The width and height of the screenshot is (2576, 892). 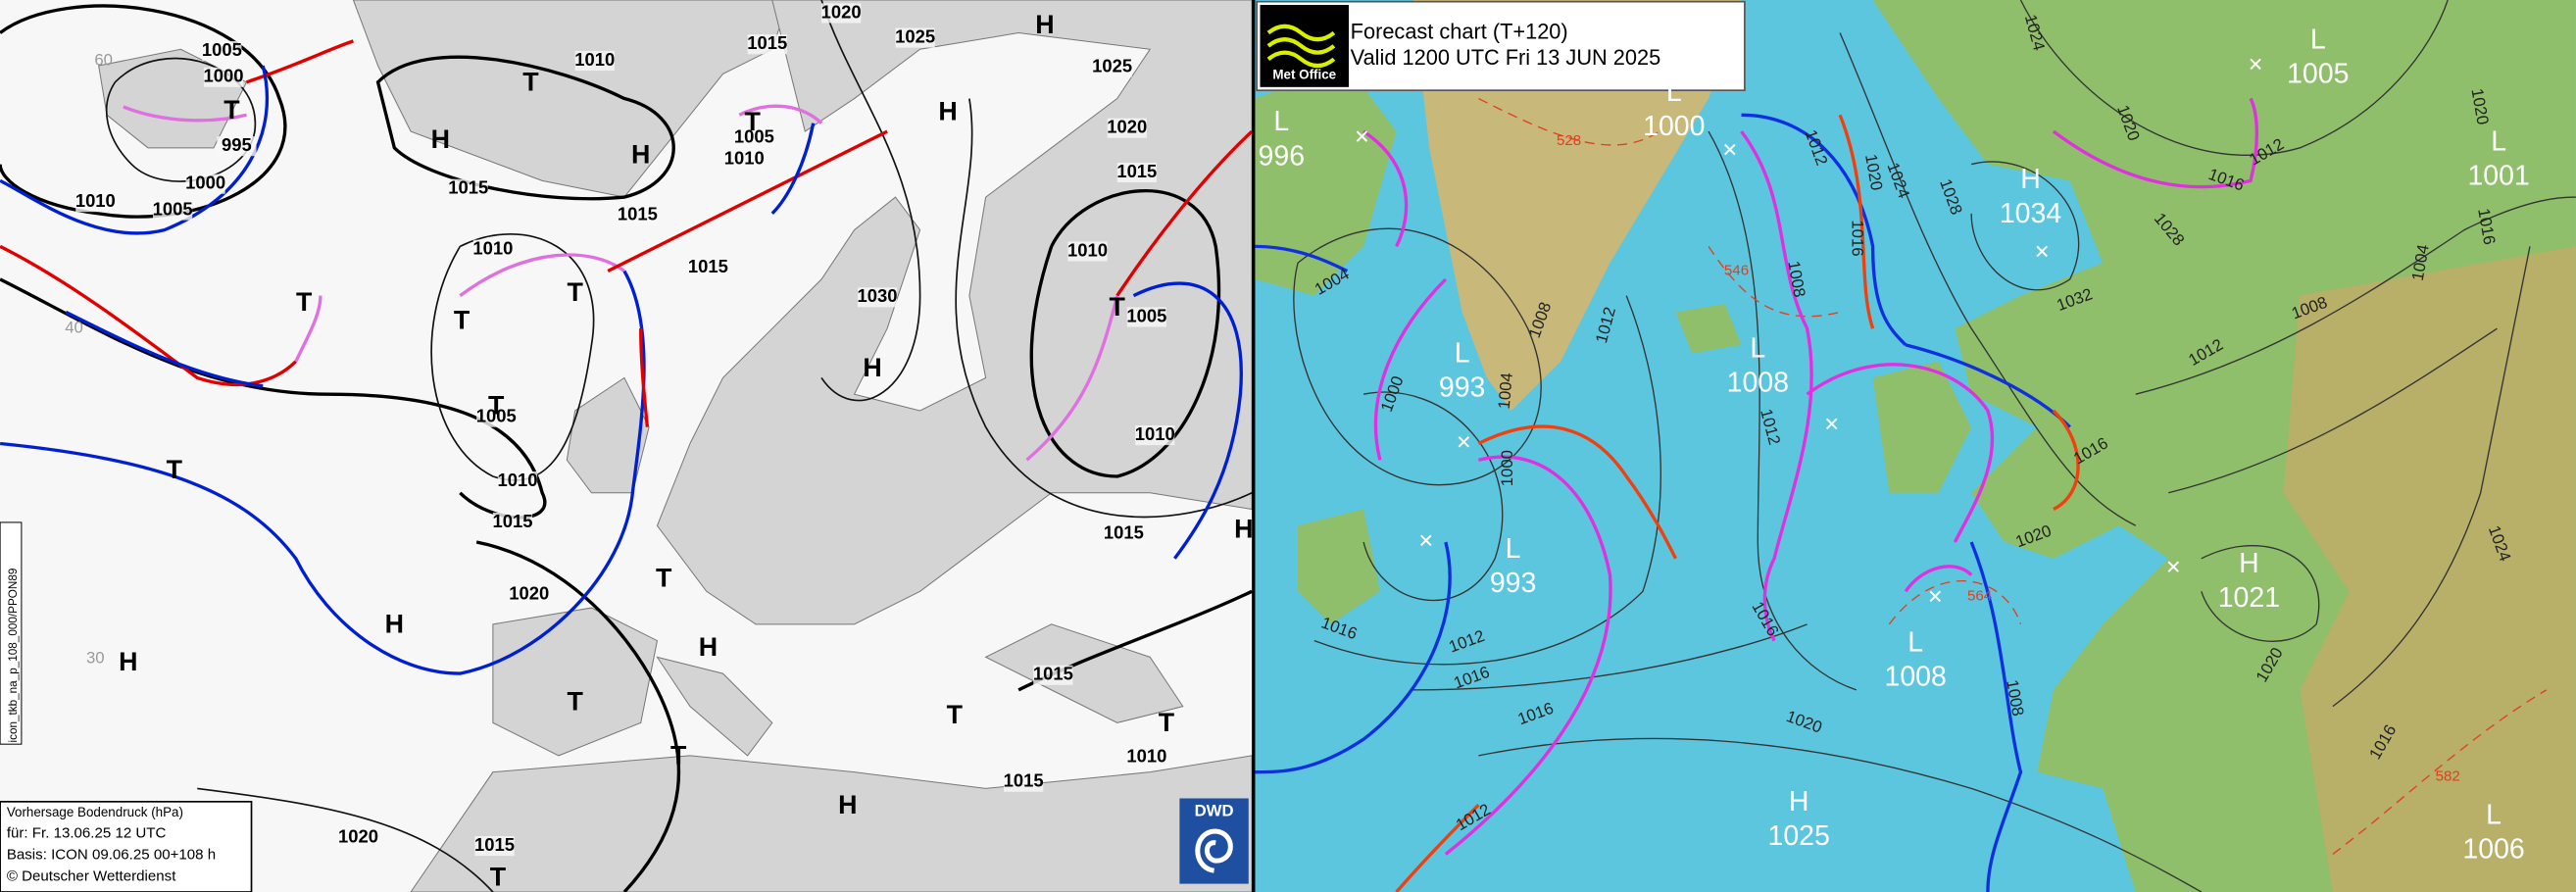 I want to click on center-pressure: 1006, so click(x=2493, y=850).